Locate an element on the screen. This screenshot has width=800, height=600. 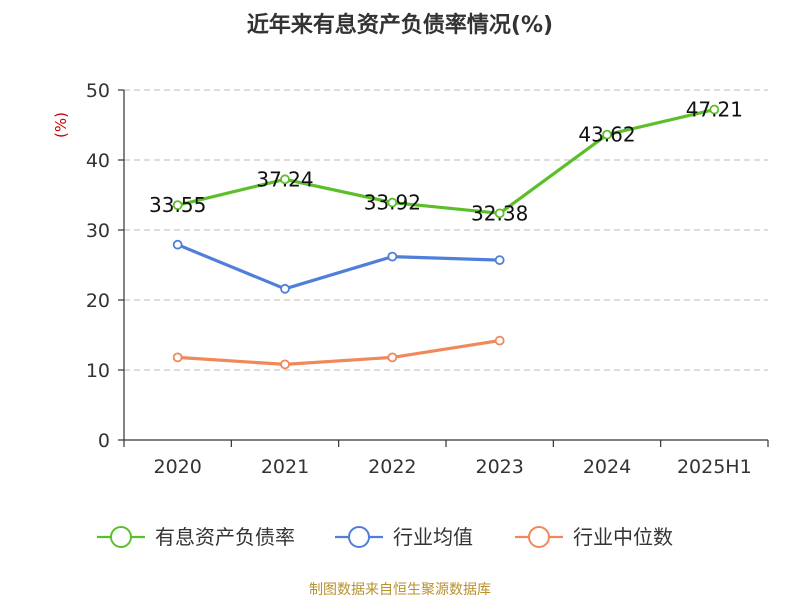
legend-label: 行业均值 is located at coordinates (433, 537).